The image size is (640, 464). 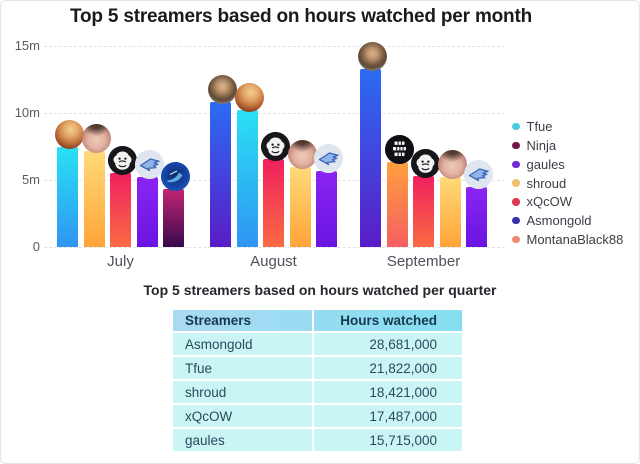 I want to click on bar-montanablack88-september, so click(x=399, y=191).